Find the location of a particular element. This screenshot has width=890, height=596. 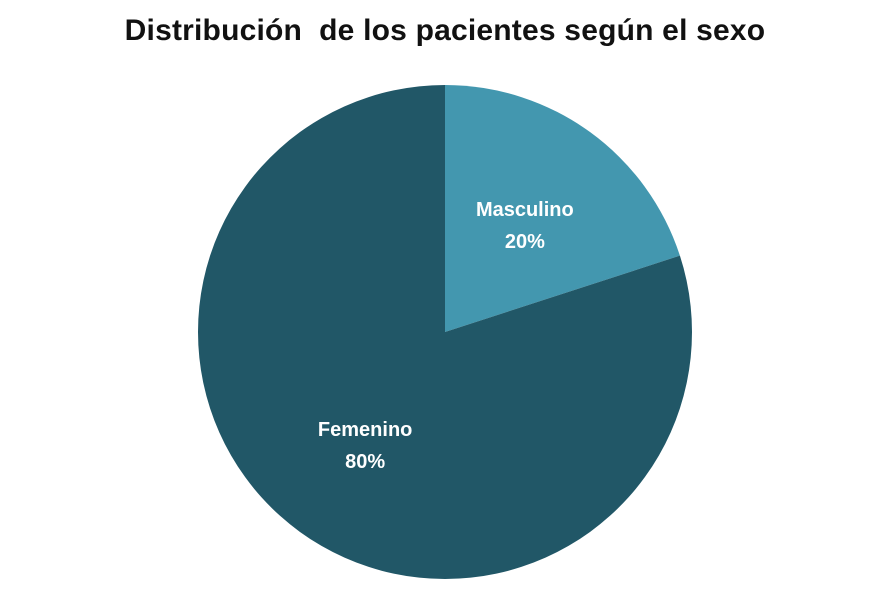

pie-slice-masculino is located at coordinates (562, 208).